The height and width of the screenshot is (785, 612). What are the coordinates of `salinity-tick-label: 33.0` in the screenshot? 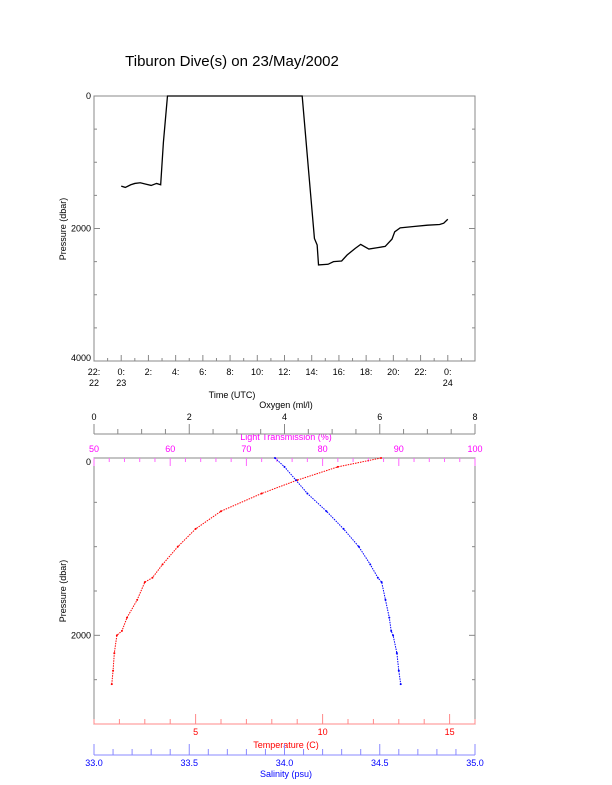 It's located at (94, 763).